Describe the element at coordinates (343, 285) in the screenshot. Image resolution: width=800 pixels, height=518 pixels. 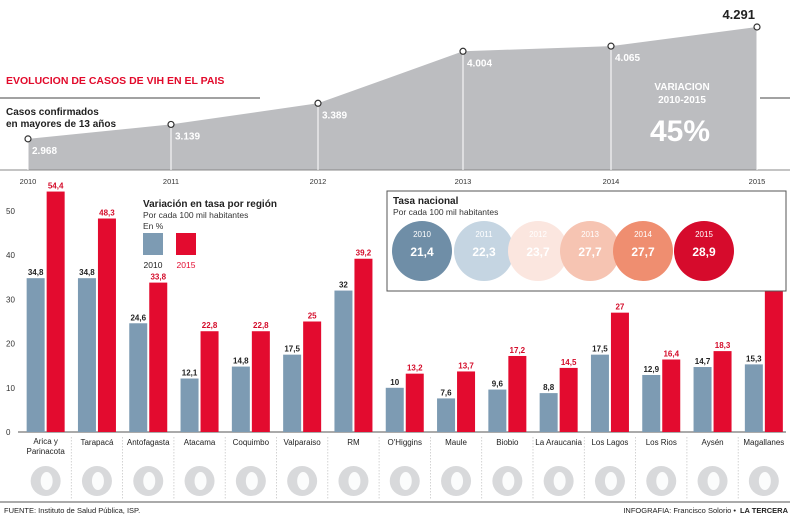
I see `bar-2010-label: 32` at that location.